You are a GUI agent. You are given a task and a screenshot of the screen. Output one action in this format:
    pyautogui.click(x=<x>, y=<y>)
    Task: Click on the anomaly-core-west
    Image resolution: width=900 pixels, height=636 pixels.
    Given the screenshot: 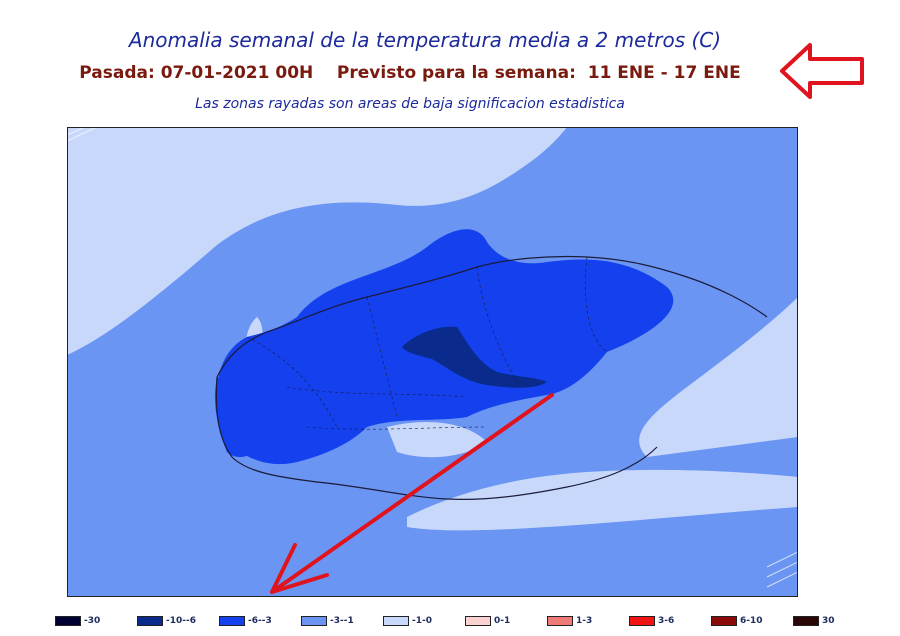 What is the action you would take?
    pyautogui.click(x=241, y=417)
    